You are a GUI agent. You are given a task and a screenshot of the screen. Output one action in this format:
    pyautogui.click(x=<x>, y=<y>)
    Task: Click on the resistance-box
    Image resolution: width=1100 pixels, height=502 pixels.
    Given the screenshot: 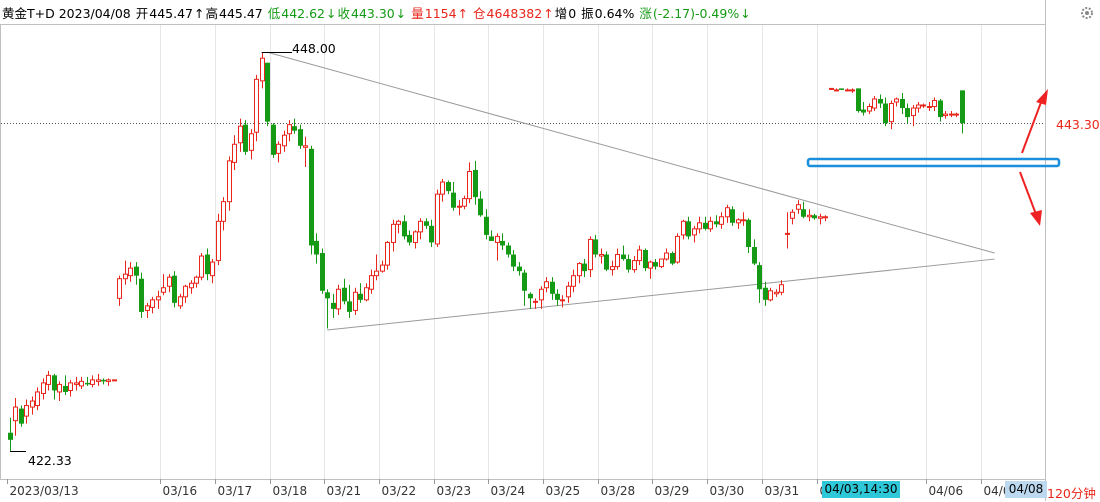 What is the action you would take?
    pyautogui.click(x=933, y=162)
    